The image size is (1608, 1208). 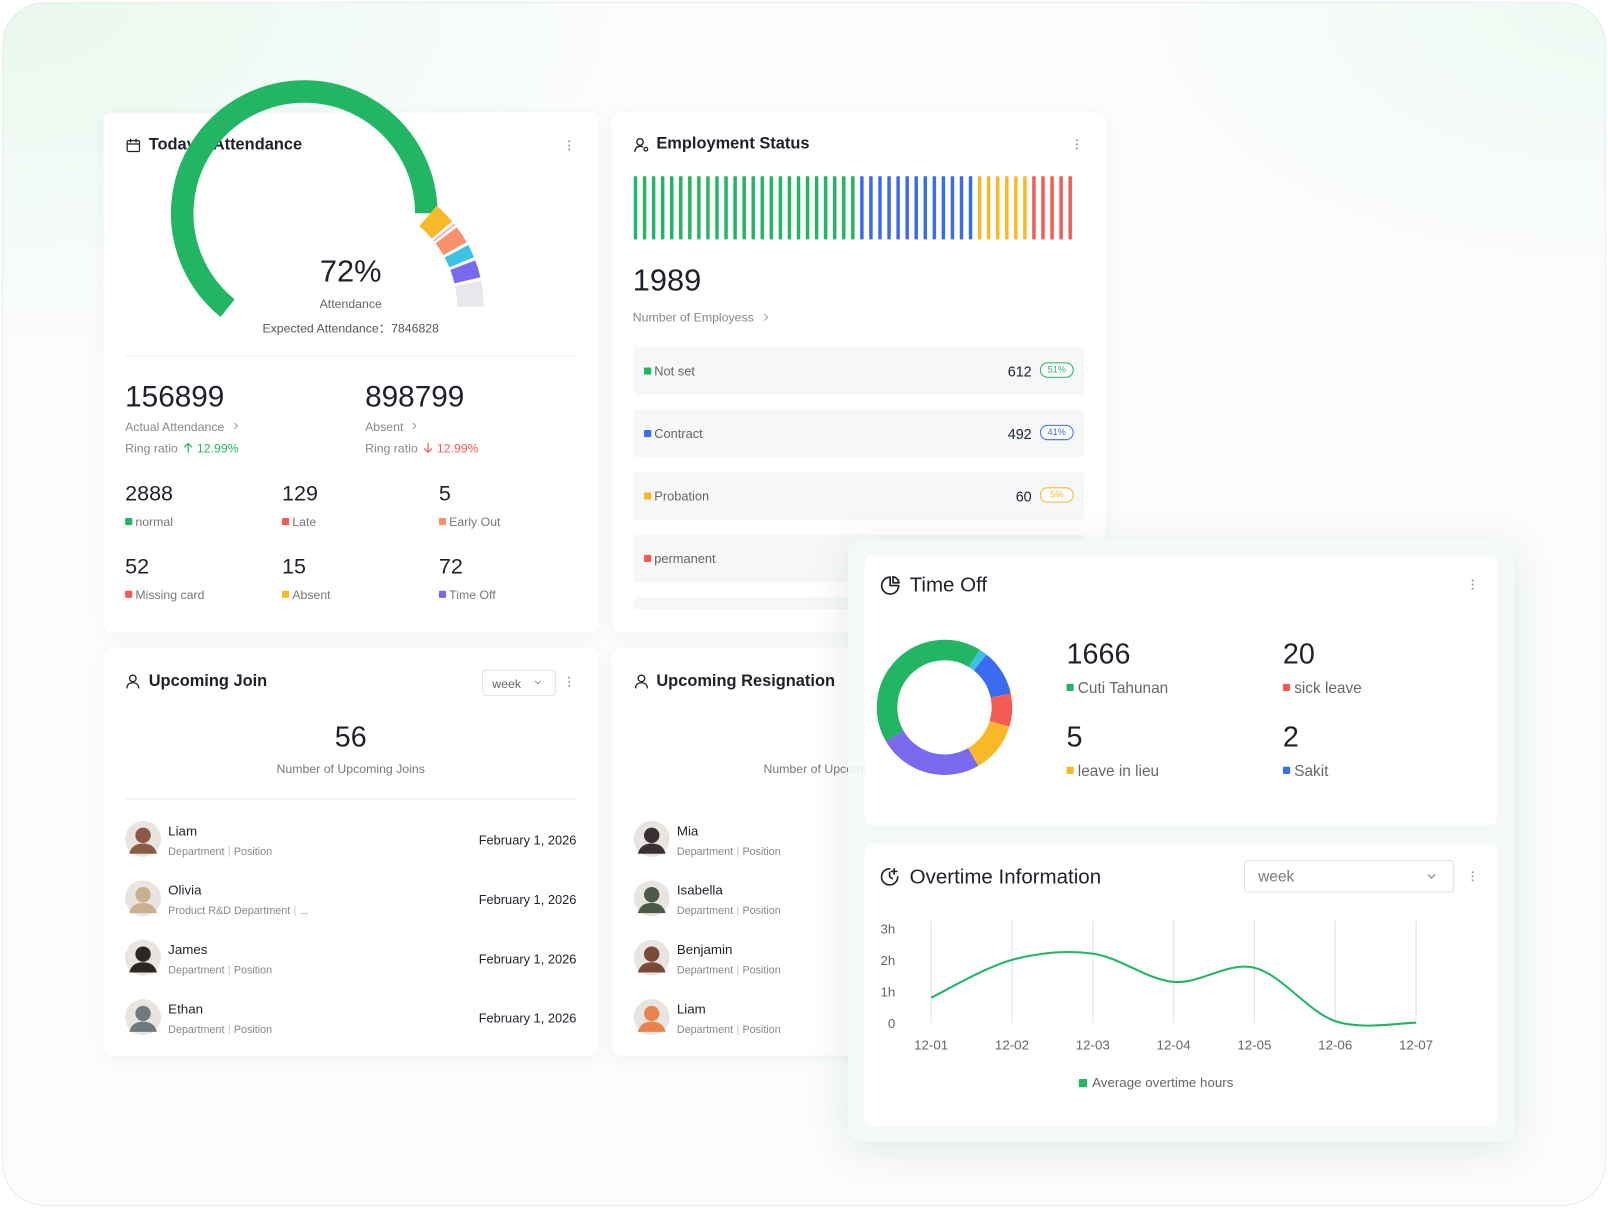 I want to click on gauge-value: 72%, so click(x=350, y=271).